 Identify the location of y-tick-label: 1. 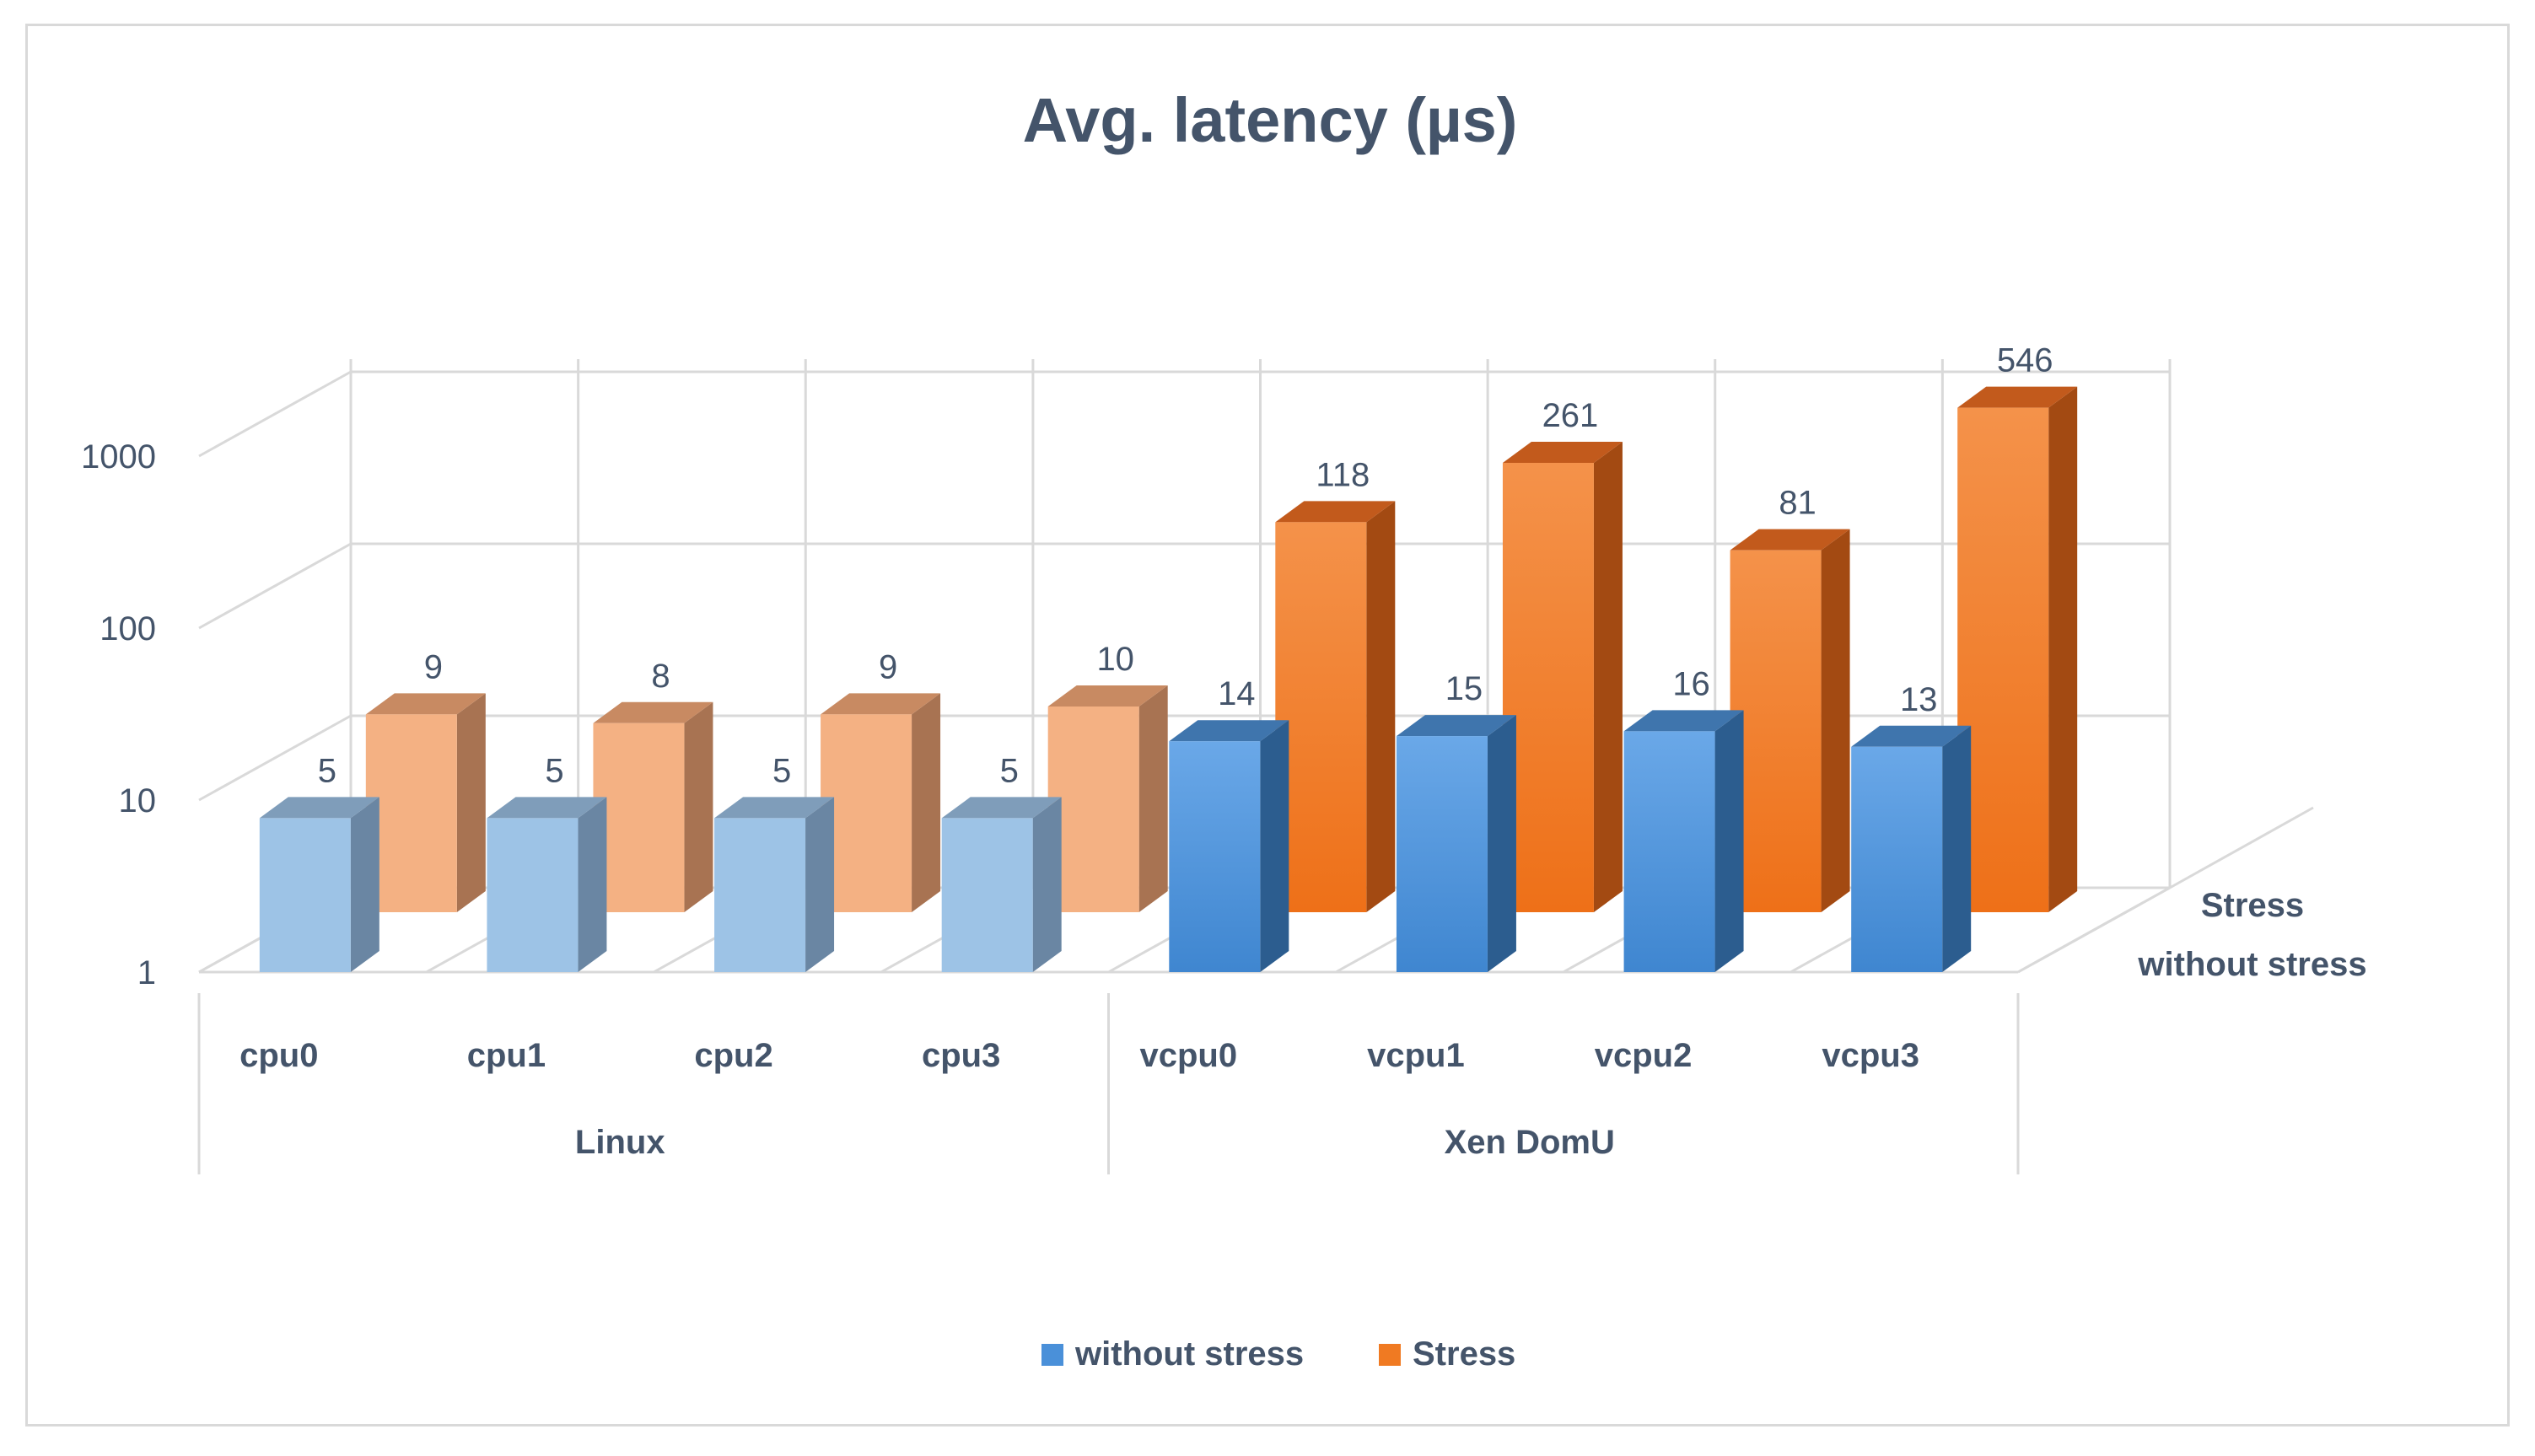
(146, 972).